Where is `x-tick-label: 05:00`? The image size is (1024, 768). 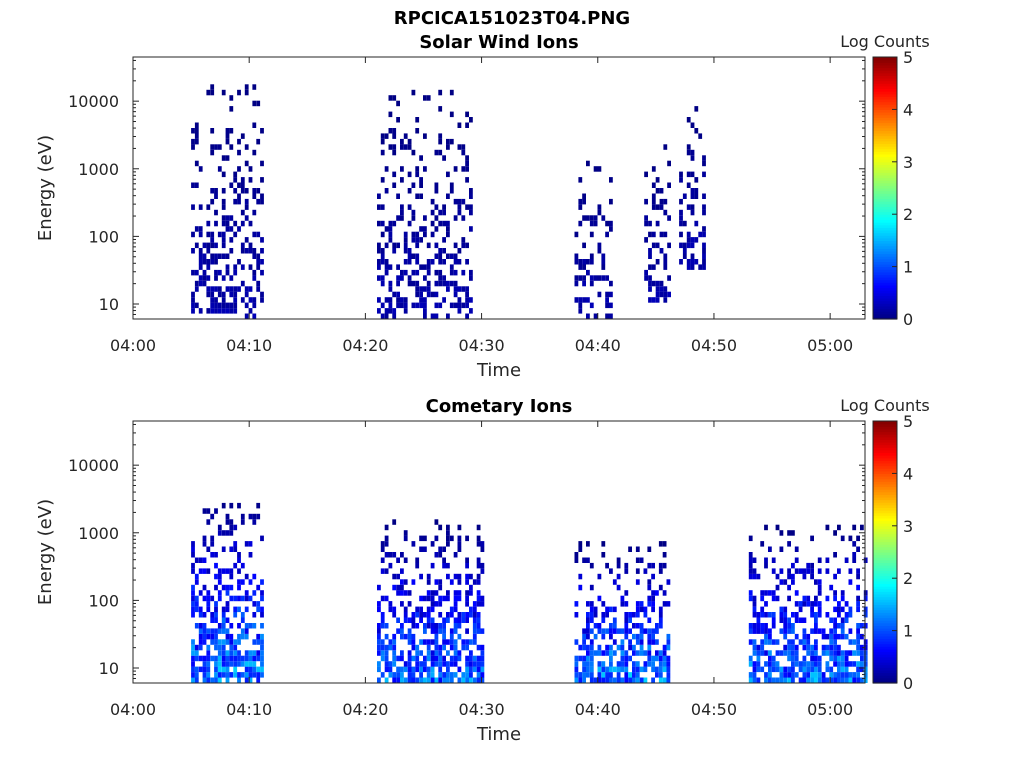 x-tick-label: 05:00 is located at coordinates (830, 709).